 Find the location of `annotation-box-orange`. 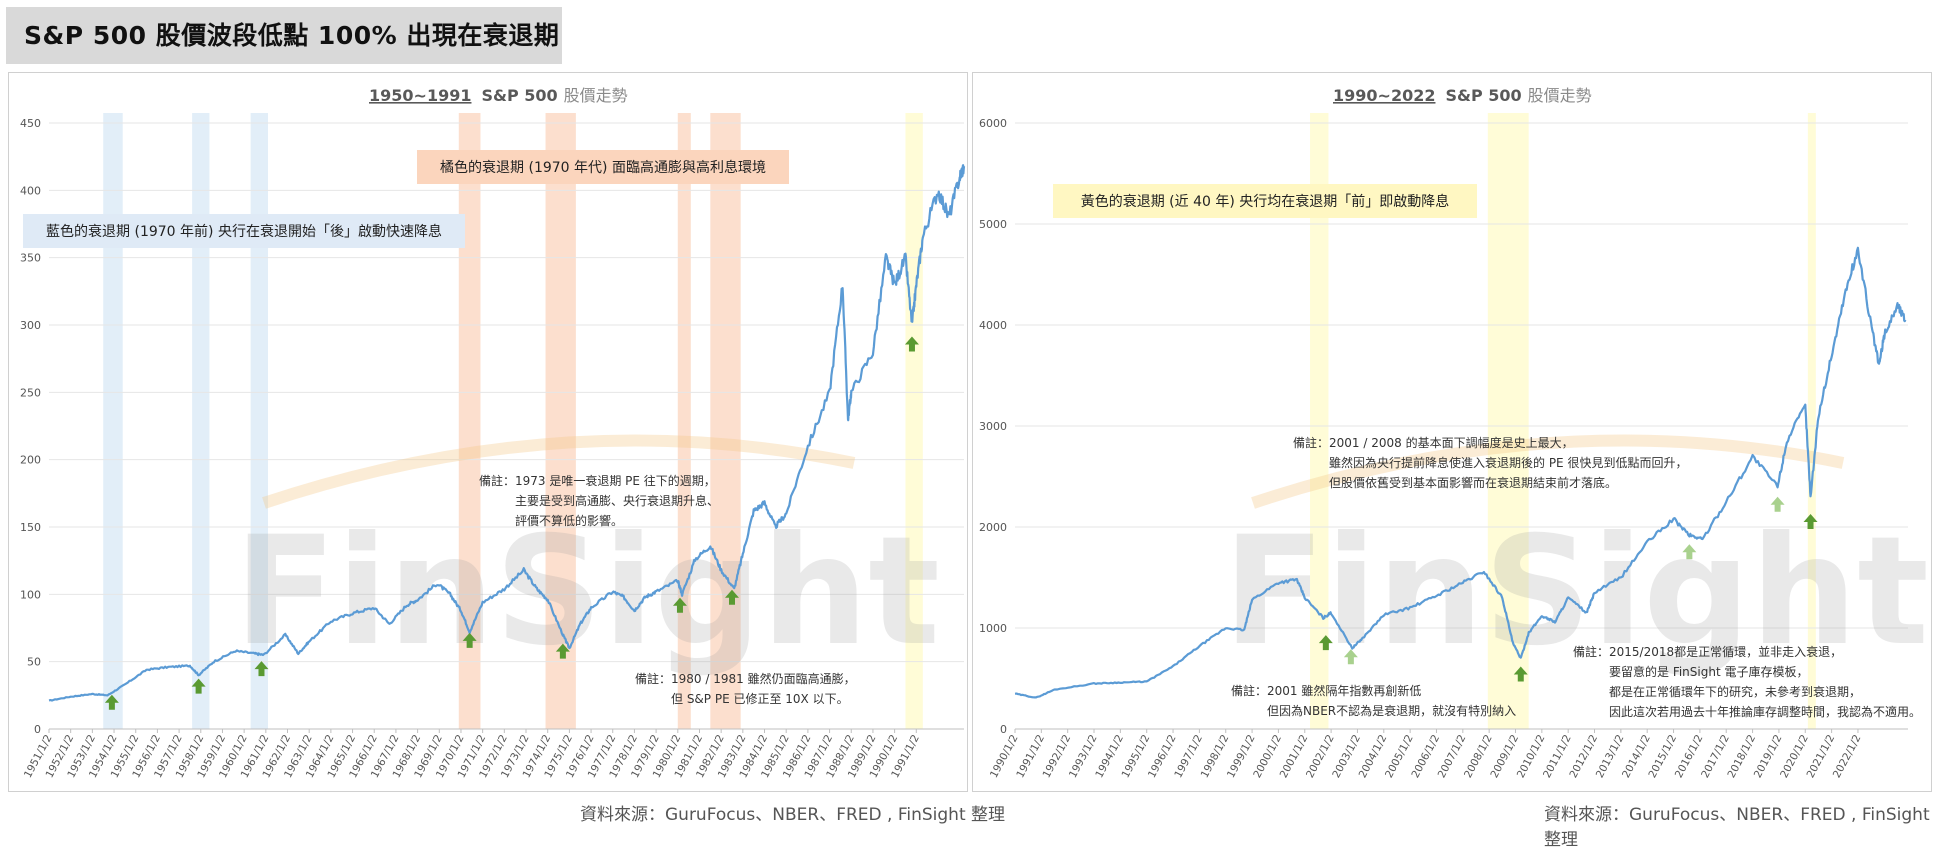

annotation-box-orange is located at coordinates (603, 167).